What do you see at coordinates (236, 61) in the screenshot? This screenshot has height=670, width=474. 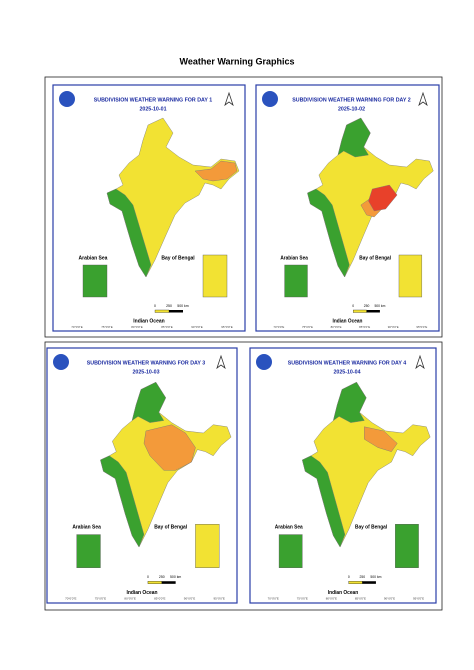 I see `page-title: Weather Warning Graphics` at bounding box center [236, 61].